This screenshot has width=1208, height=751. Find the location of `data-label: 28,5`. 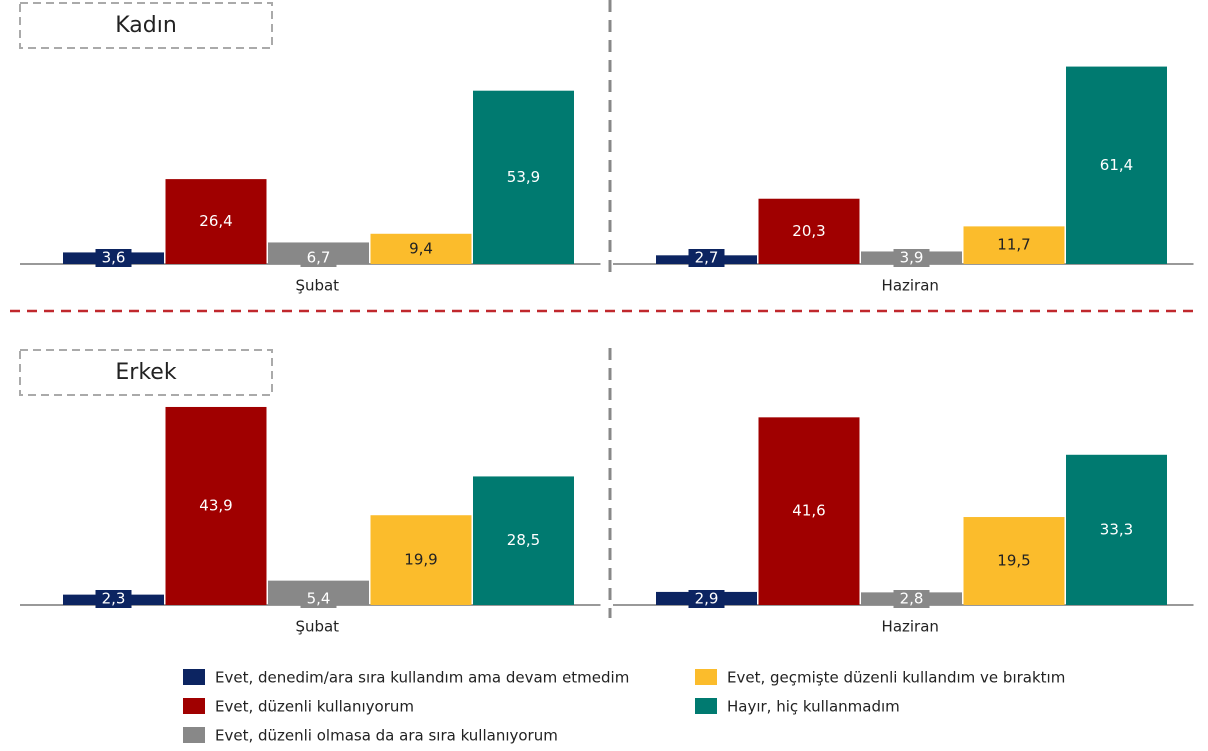

data-label: 28,5 is located at coordinates (523, 540).